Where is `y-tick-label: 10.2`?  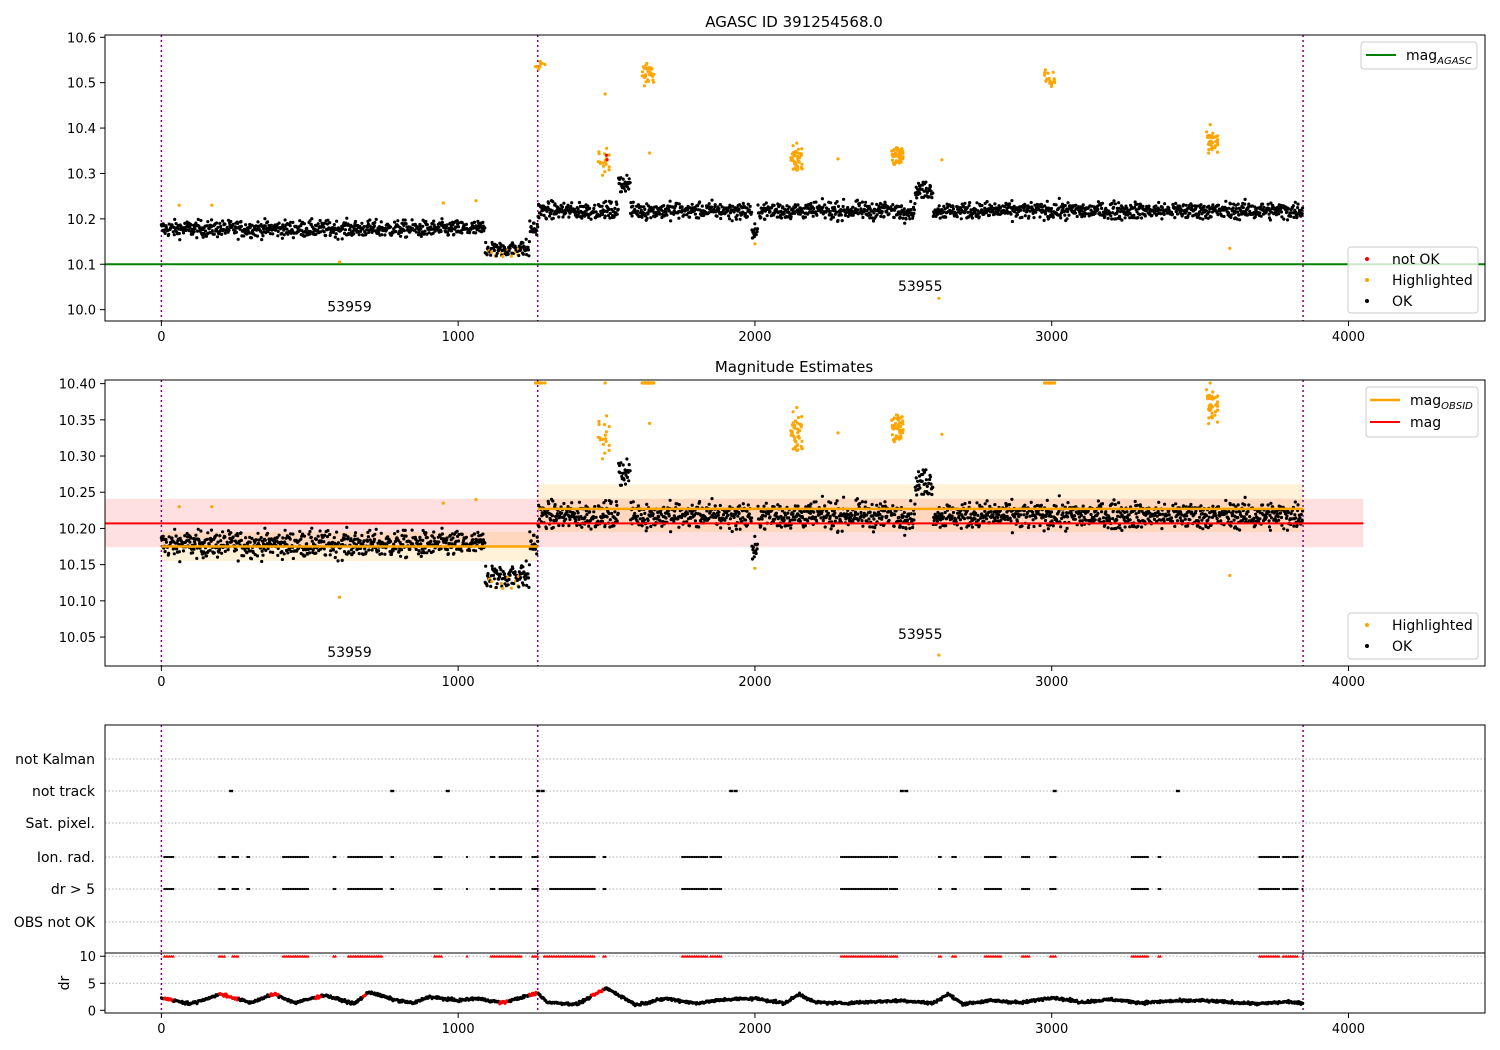
y-tick-label: 10.2 is located at coordinates (81, 220).